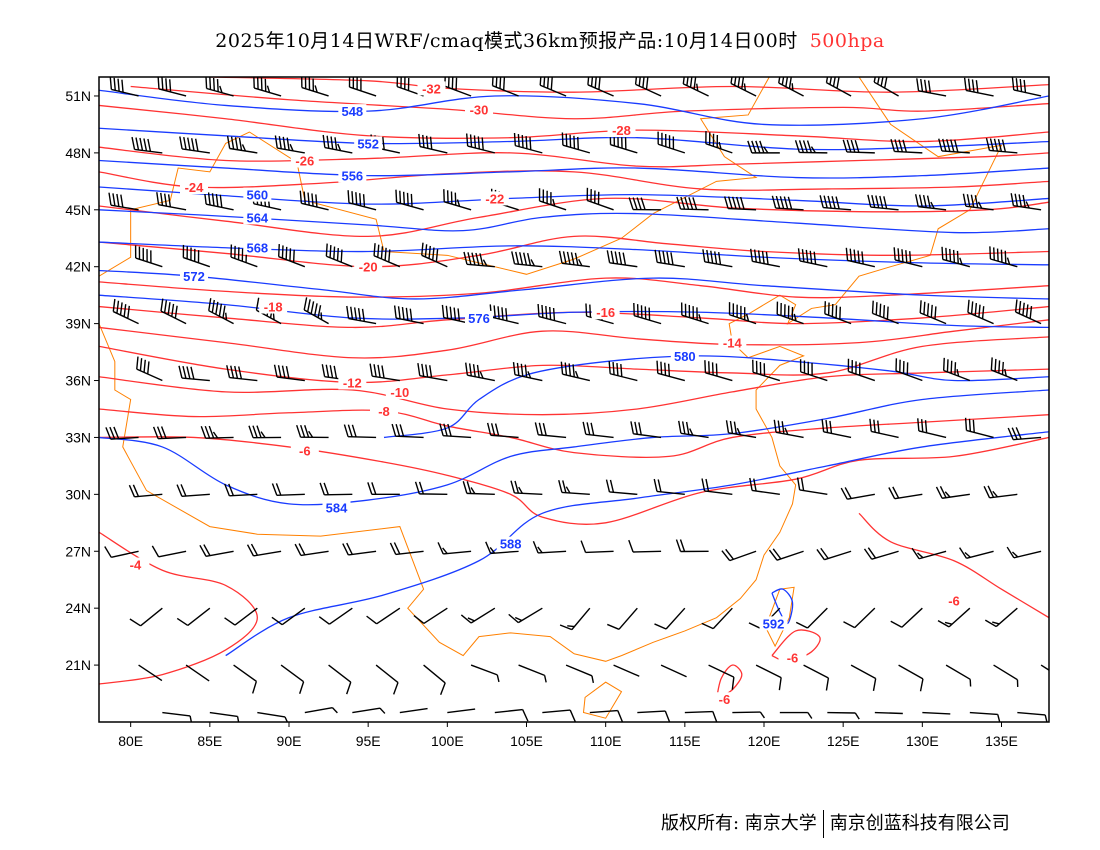 This screenshot has width=1100, height=850. Describe the element at coordinates (78, 437) in the screenshot. I see `y-tick-label: 33N` at that location.